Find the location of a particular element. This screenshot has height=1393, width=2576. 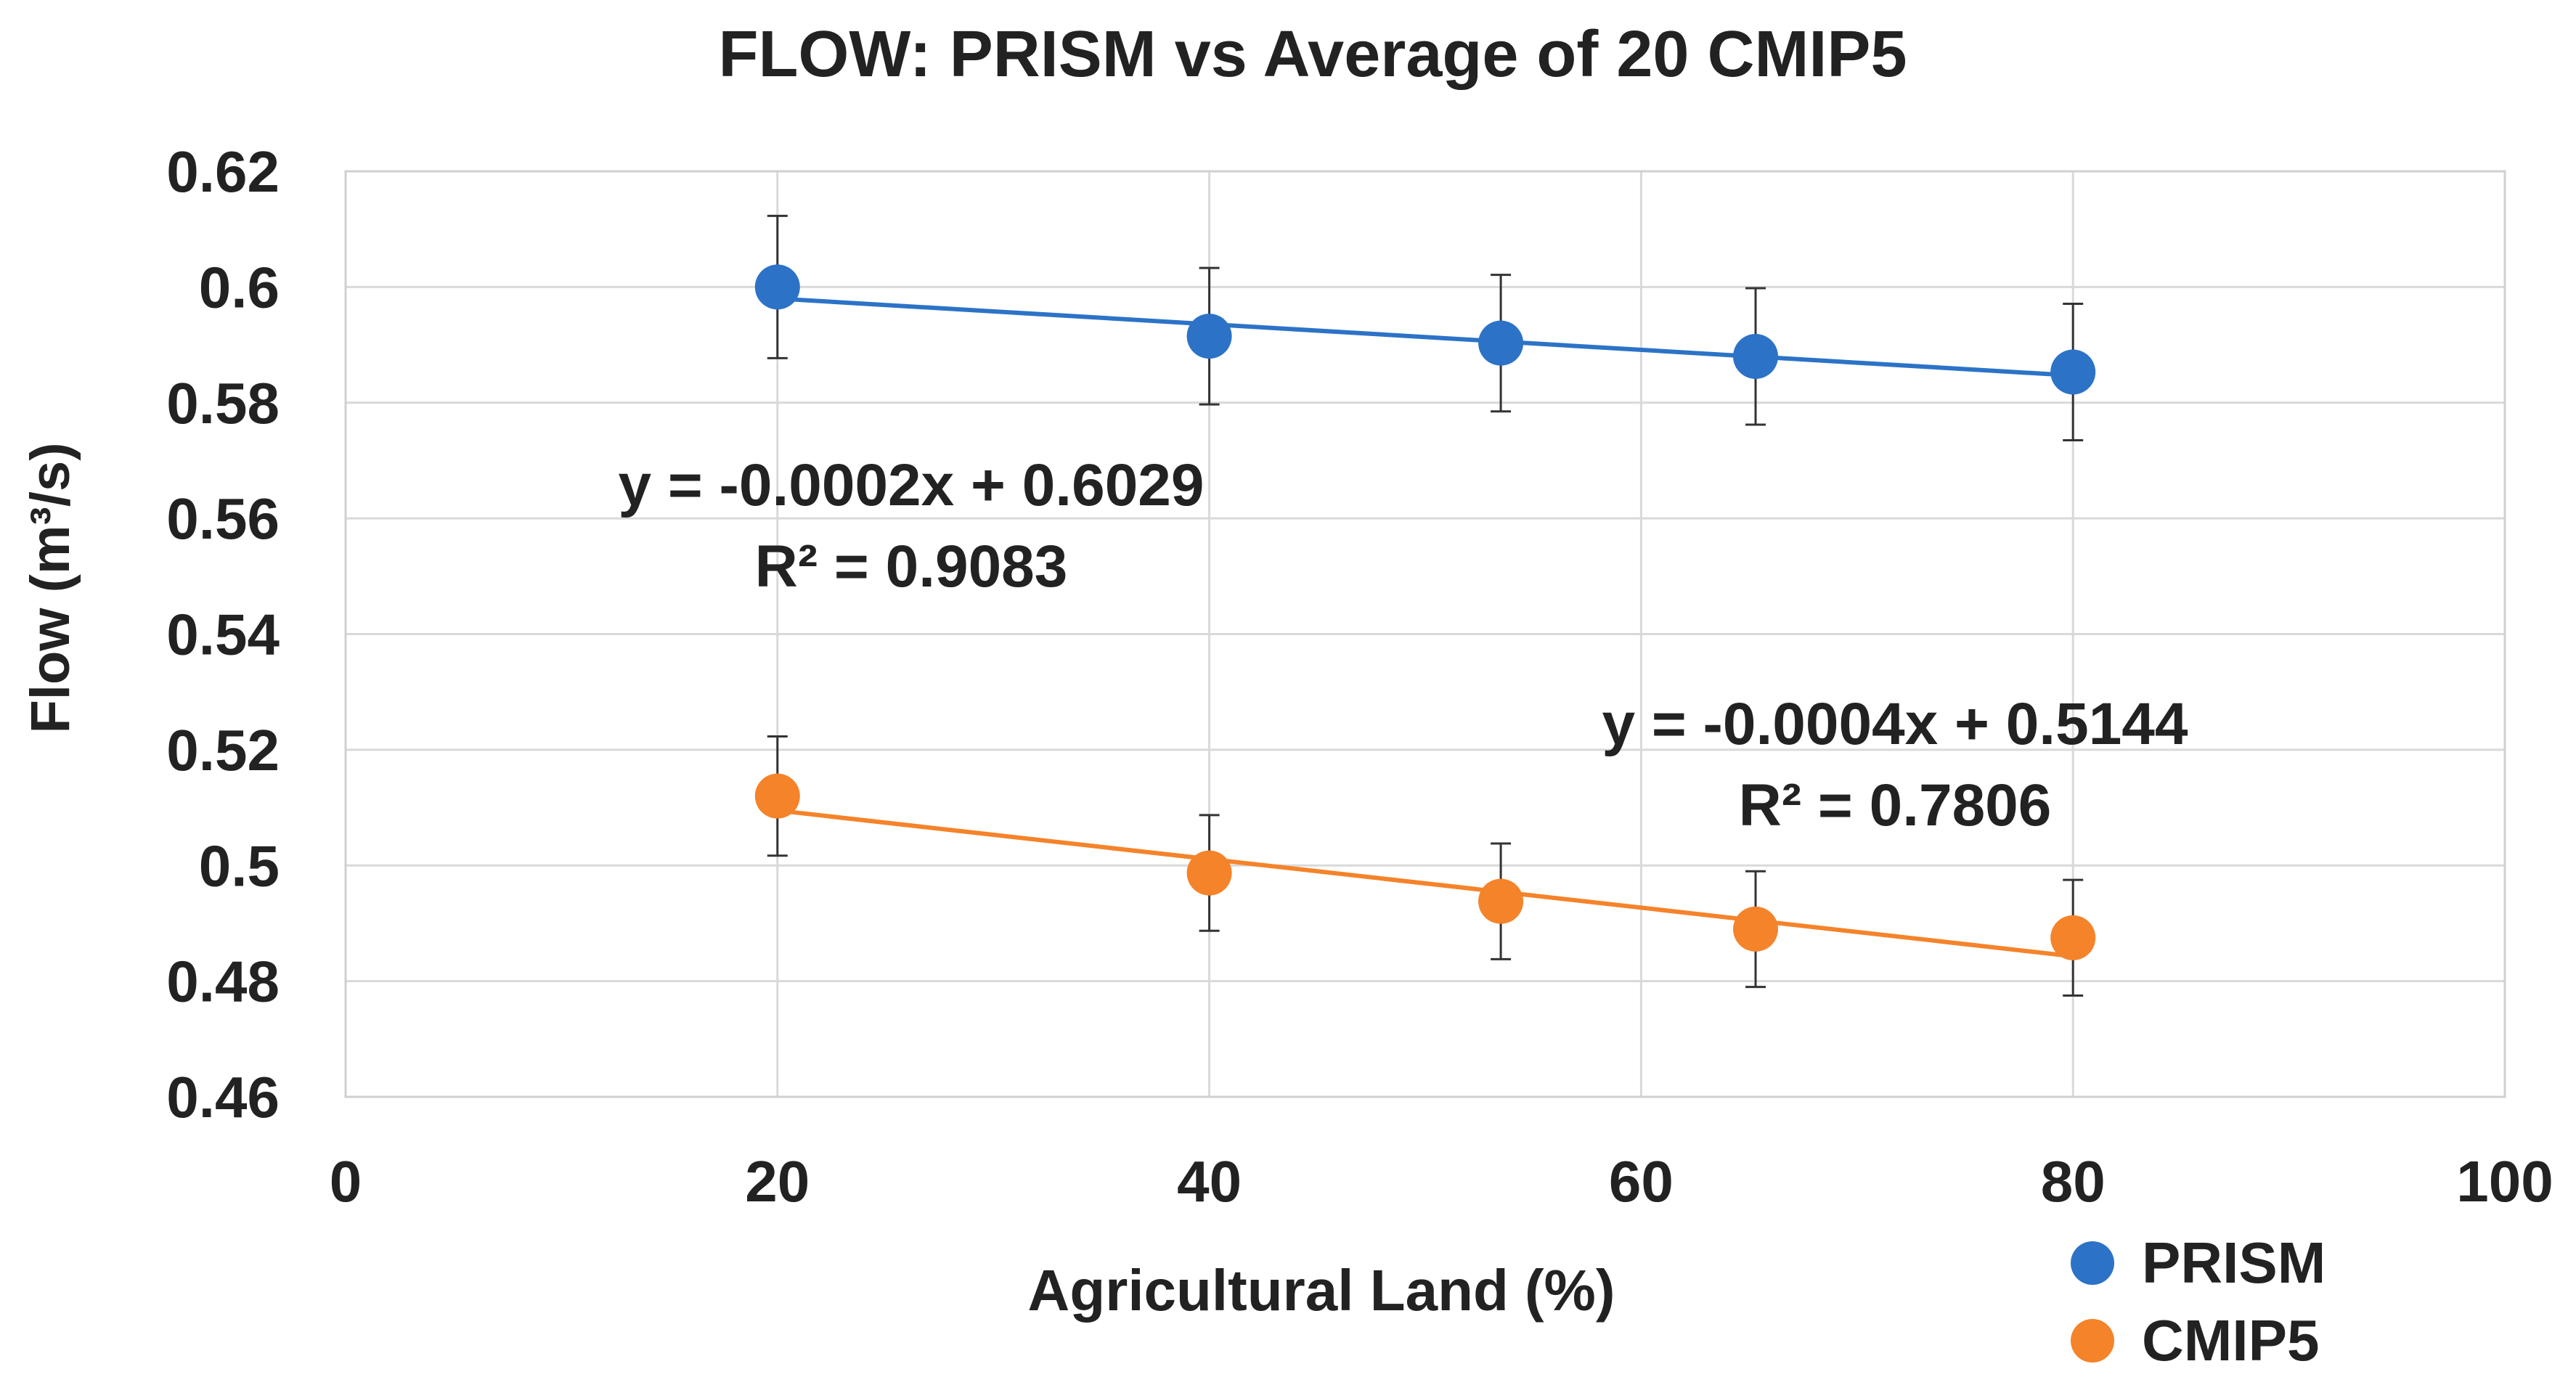

legend-label-cmip5: CMIP5 is located at coordinates (2231, 1340).